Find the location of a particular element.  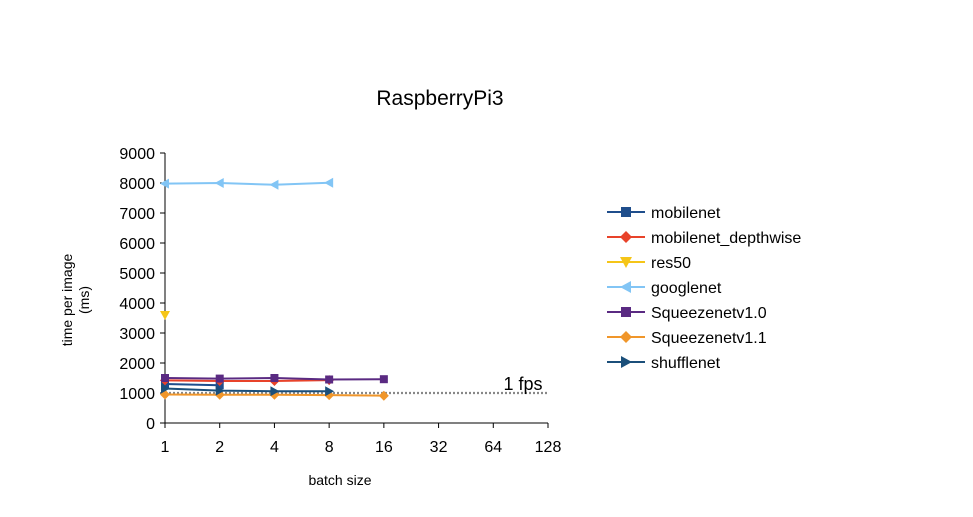

legend-item: Squeezenetv1.0 is located at coordinates (687, 313).